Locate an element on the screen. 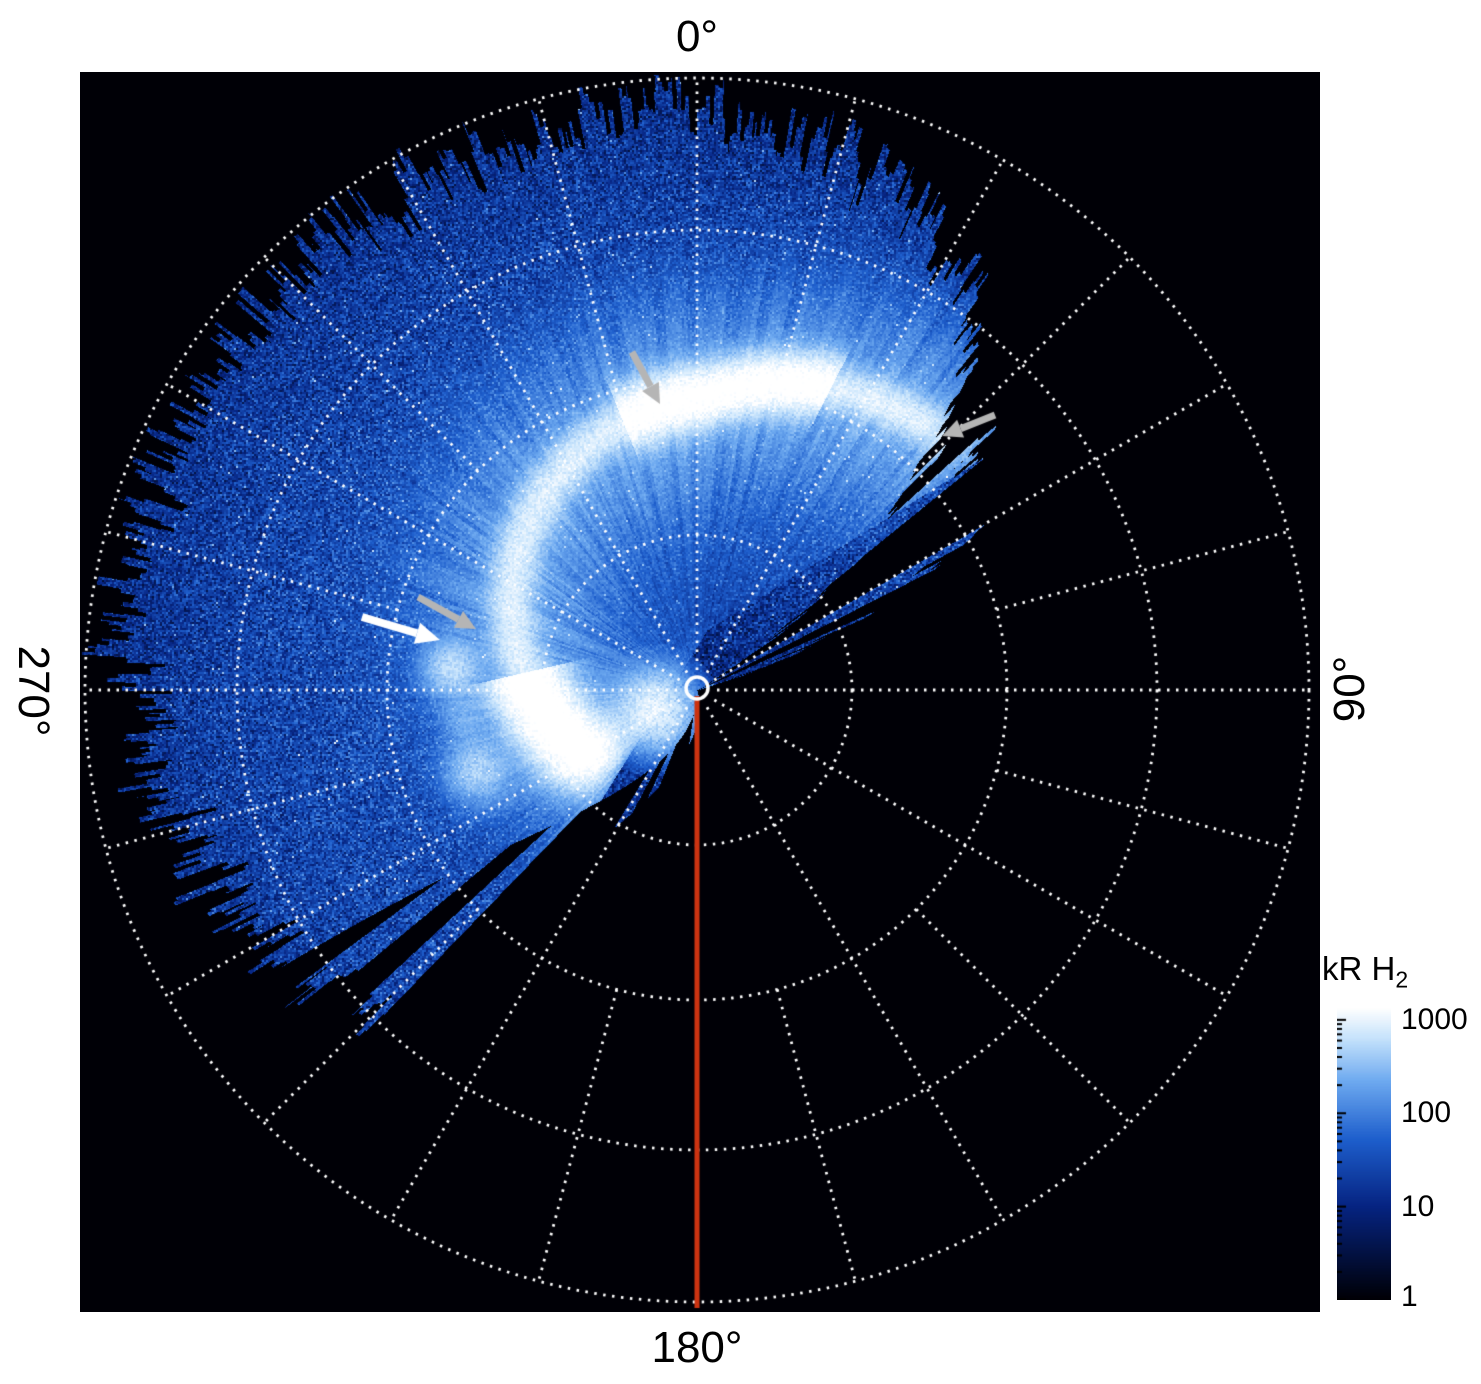  angle-label-0: 0° is located at coordinates (697, 36).